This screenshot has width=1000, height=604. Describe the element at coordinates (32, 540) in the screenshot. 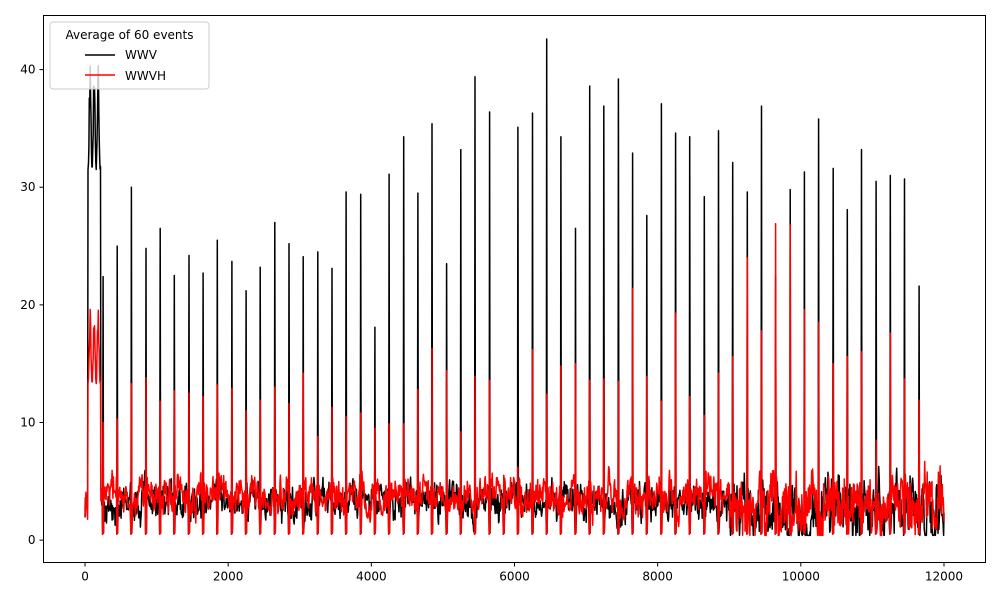

I see `y-tick-label: 0` at that location.